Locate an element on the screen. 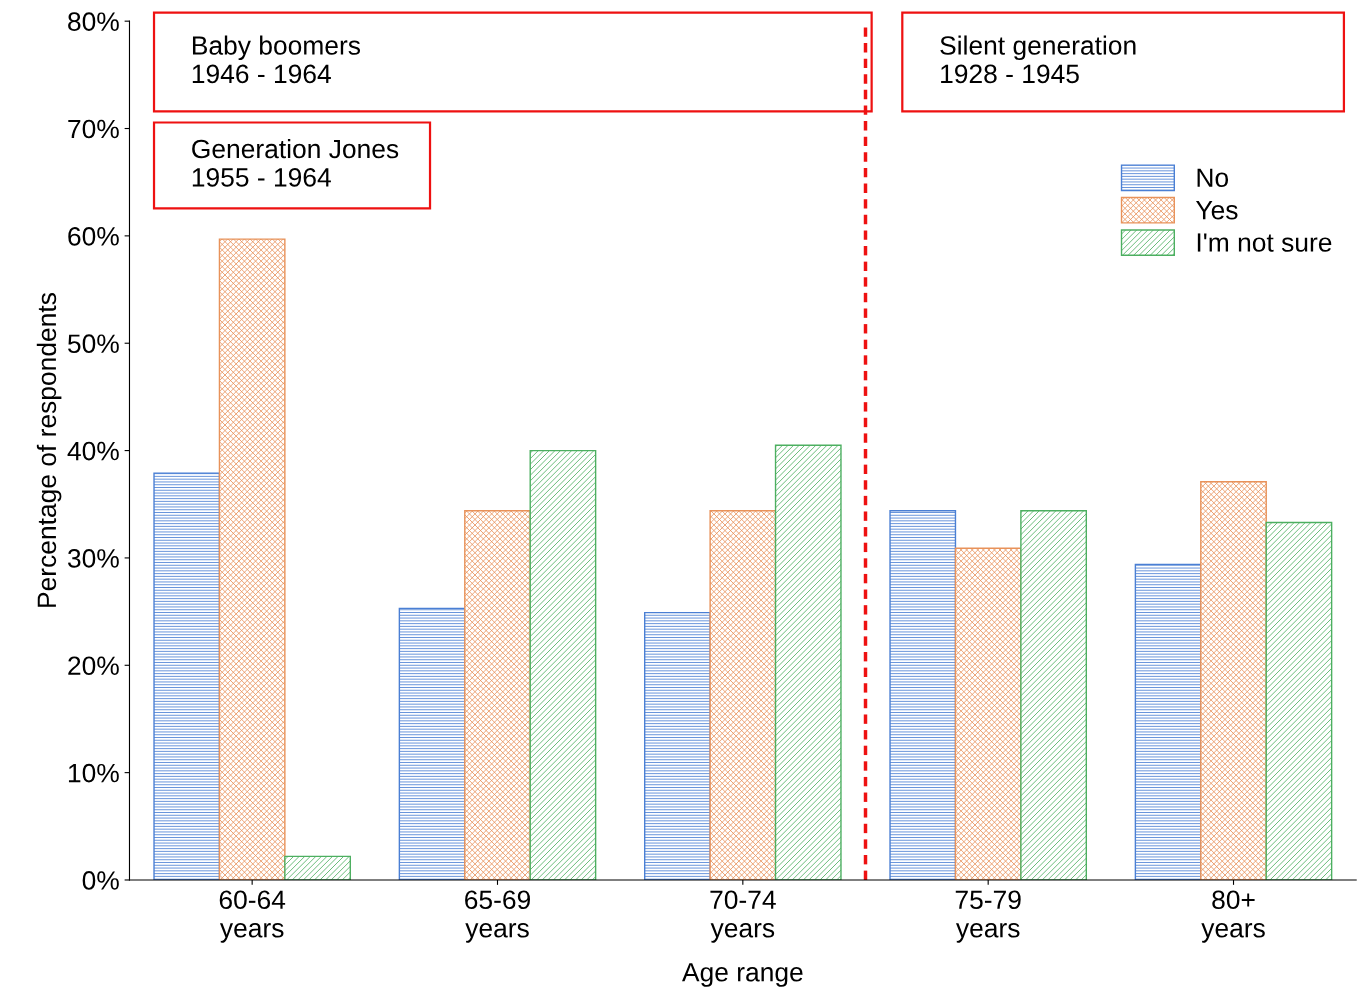 Image resolution: width=1363 pixels, height=1008 pixels. y-tick-label: 50% is located at coordinates (93, 344).